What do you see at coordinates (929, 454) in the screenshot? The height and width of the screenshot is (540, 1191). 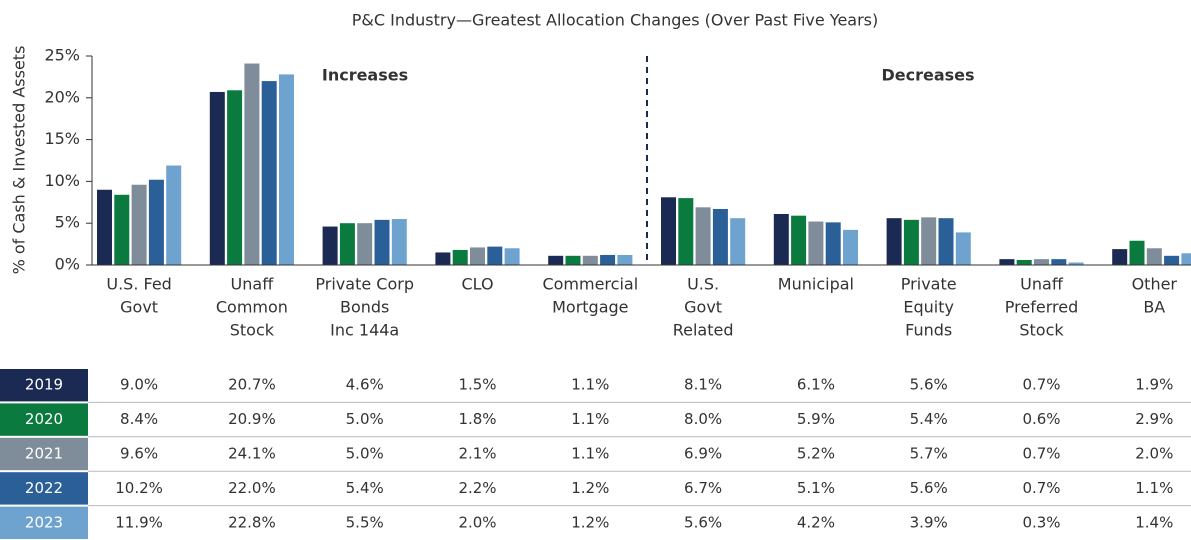 I see `table-cell: 5.7%` at bounding box center [929, 454].